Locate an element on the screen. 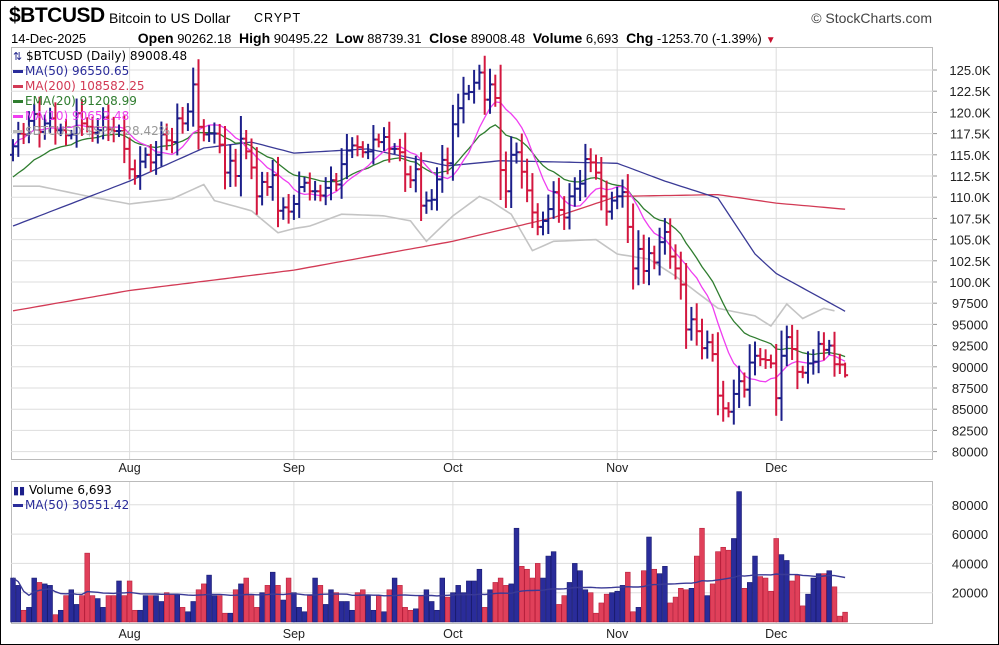 The width and height of the screenshot is (999, 645). legend-ma200-swatch is located at coordinates (18, 86).